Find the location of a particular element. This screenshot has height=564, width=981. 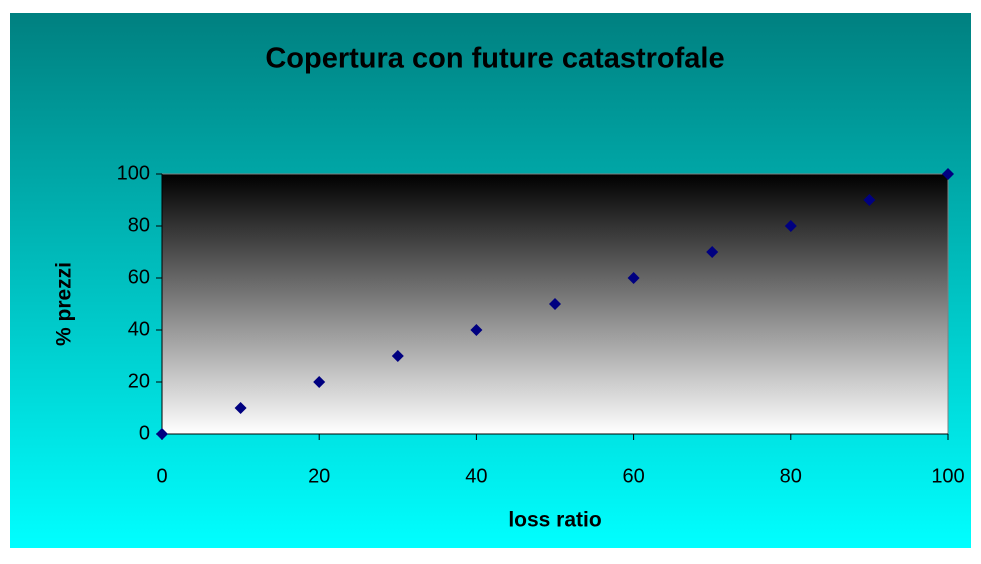

y-tick-label: 60 is located at coordinates (139, 277).